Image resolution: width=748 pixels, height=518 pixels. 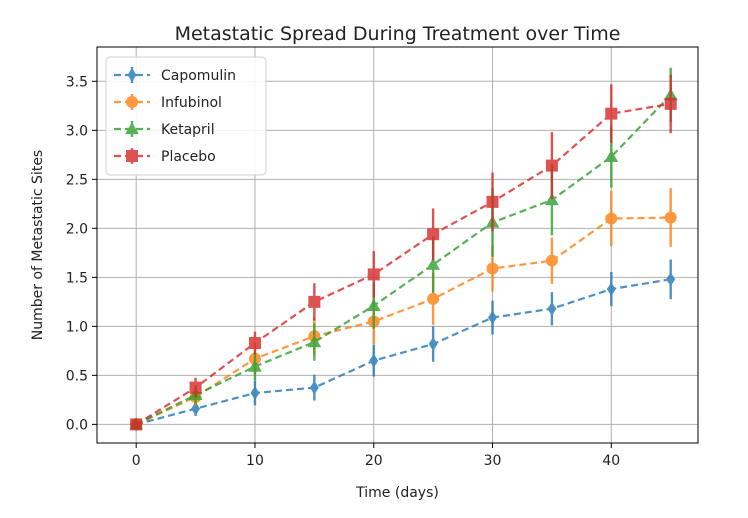 I want to click on y-tick-label: 1.0, so click(x=77, y=327).